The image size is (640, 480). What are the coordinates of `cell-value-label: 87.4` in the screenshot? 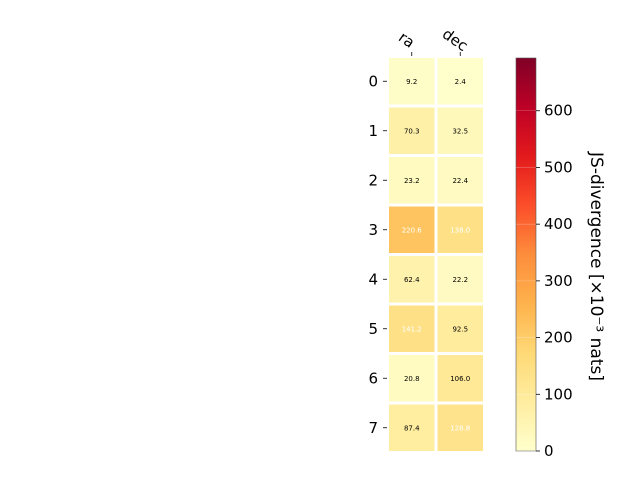 It's located at (412, 428).